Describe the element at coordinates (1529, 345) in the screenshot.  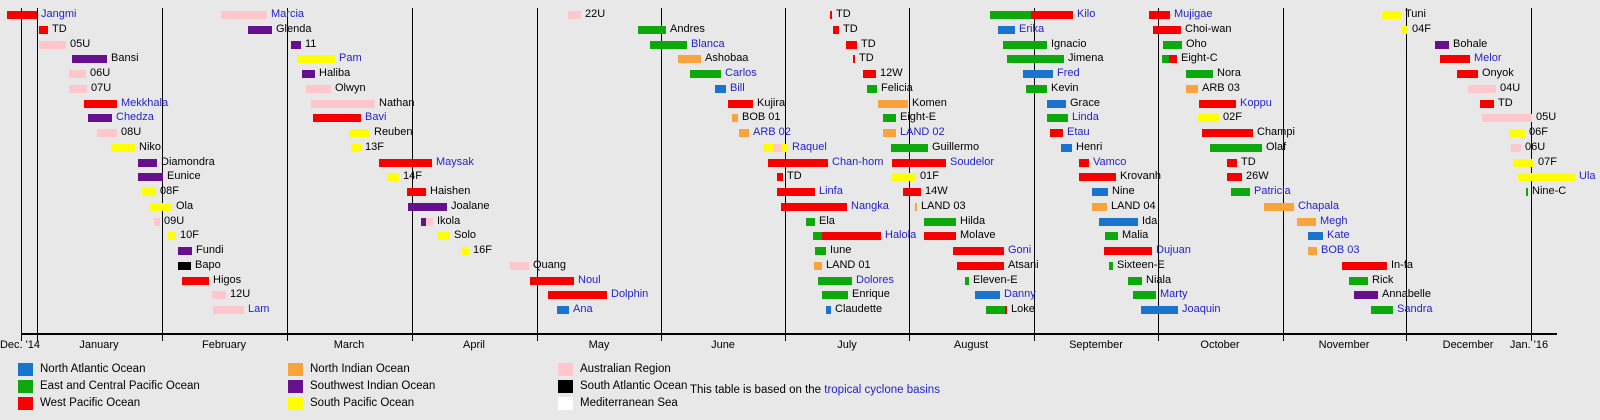
I see `month-label-jan-16: Jan. '16` at that location.